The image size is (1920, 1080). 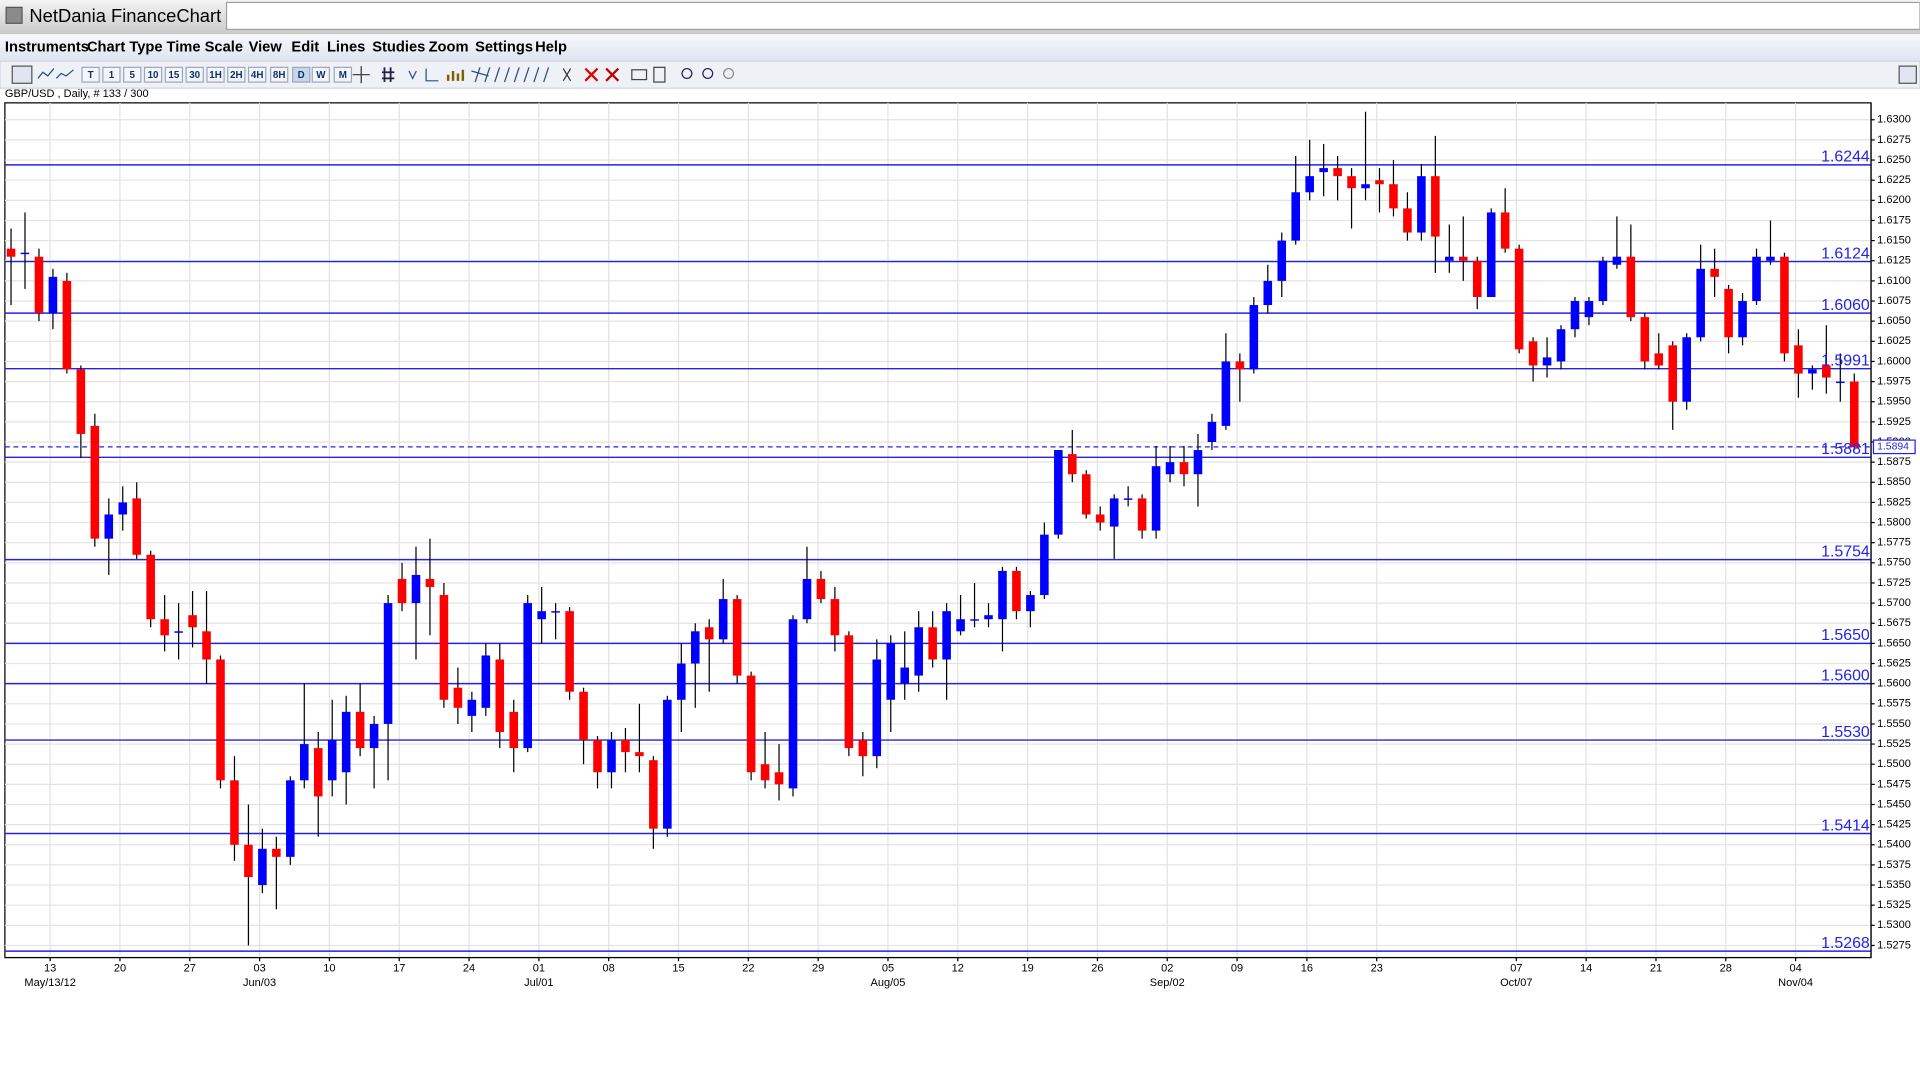 What do you see at coordinates (1072, 15) in the screenshot?
I see `address-box` at bounding box center [1072, 15].